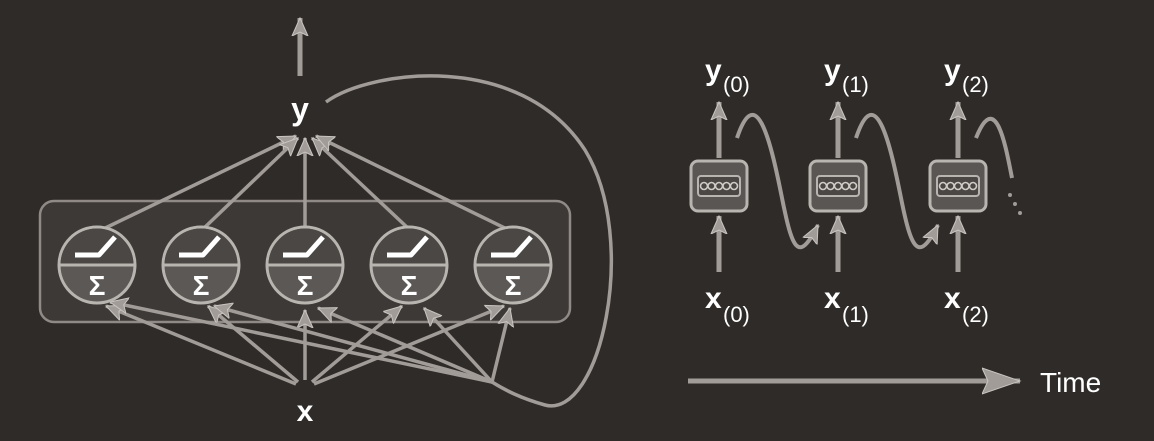 The height and width of the screenshot is (441, 1154). Describe the element at coordinates (409, 265) in the screenshot. I see `neuron-4: Σ` at that location.